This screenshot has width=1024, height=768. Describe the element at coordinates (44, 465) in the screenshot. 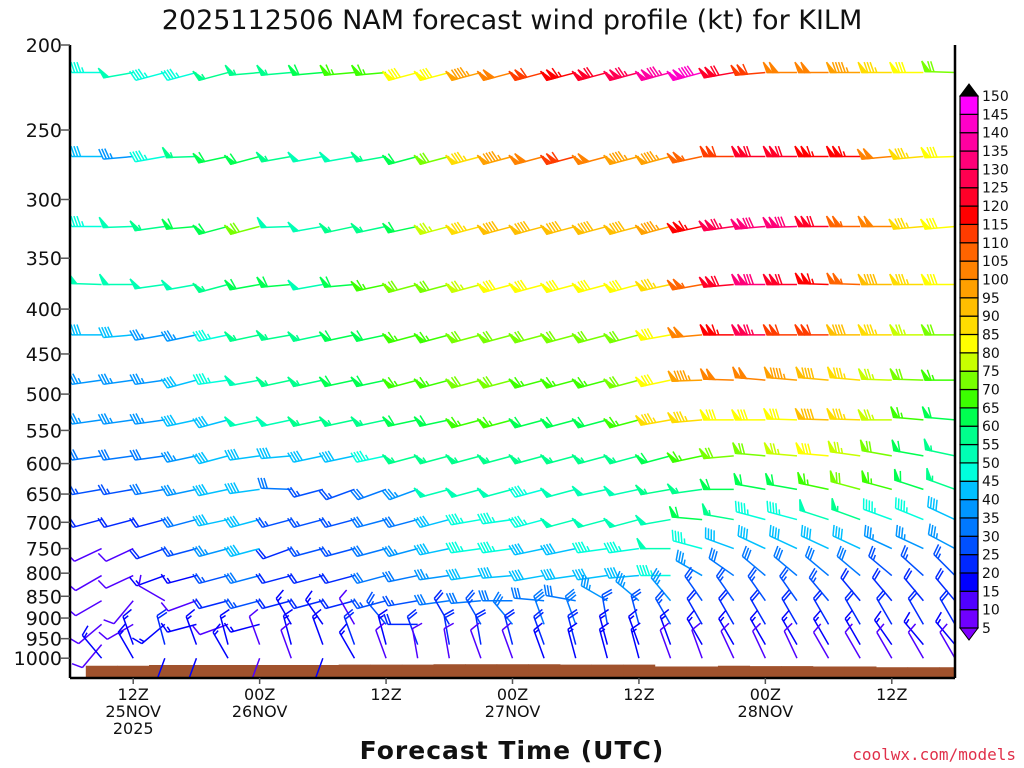

I see `y-tick-label: 600` at that location.